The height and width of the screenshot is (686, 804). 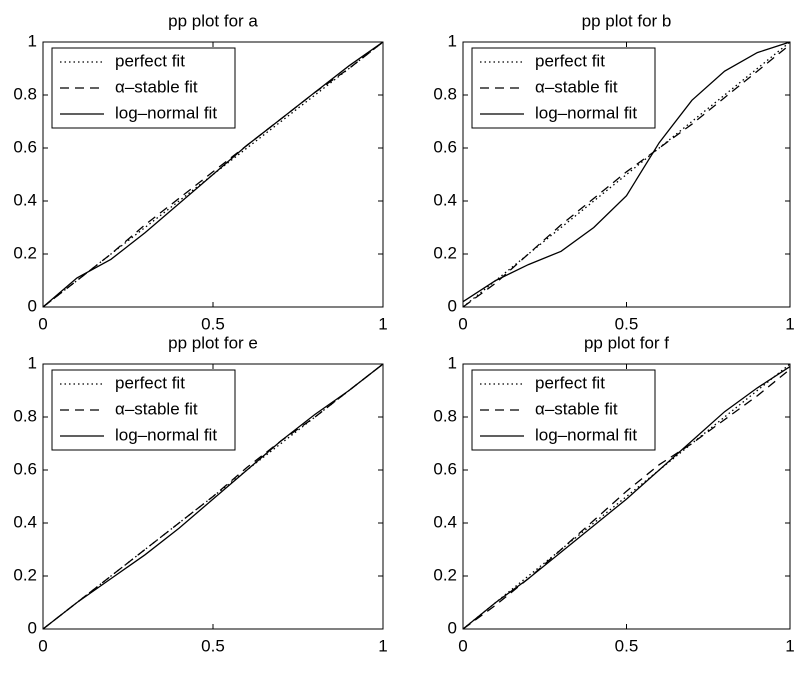 I want to click on chart-title: pp plot for e, so click(x=213, y=342).